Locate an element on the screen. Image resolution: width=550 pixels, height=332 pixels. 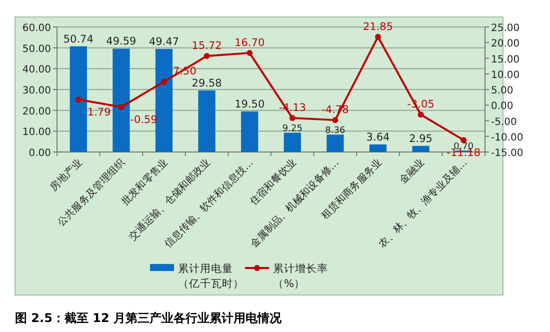
y2-tick-label: 15.00 is located at coordinates (505, 60).